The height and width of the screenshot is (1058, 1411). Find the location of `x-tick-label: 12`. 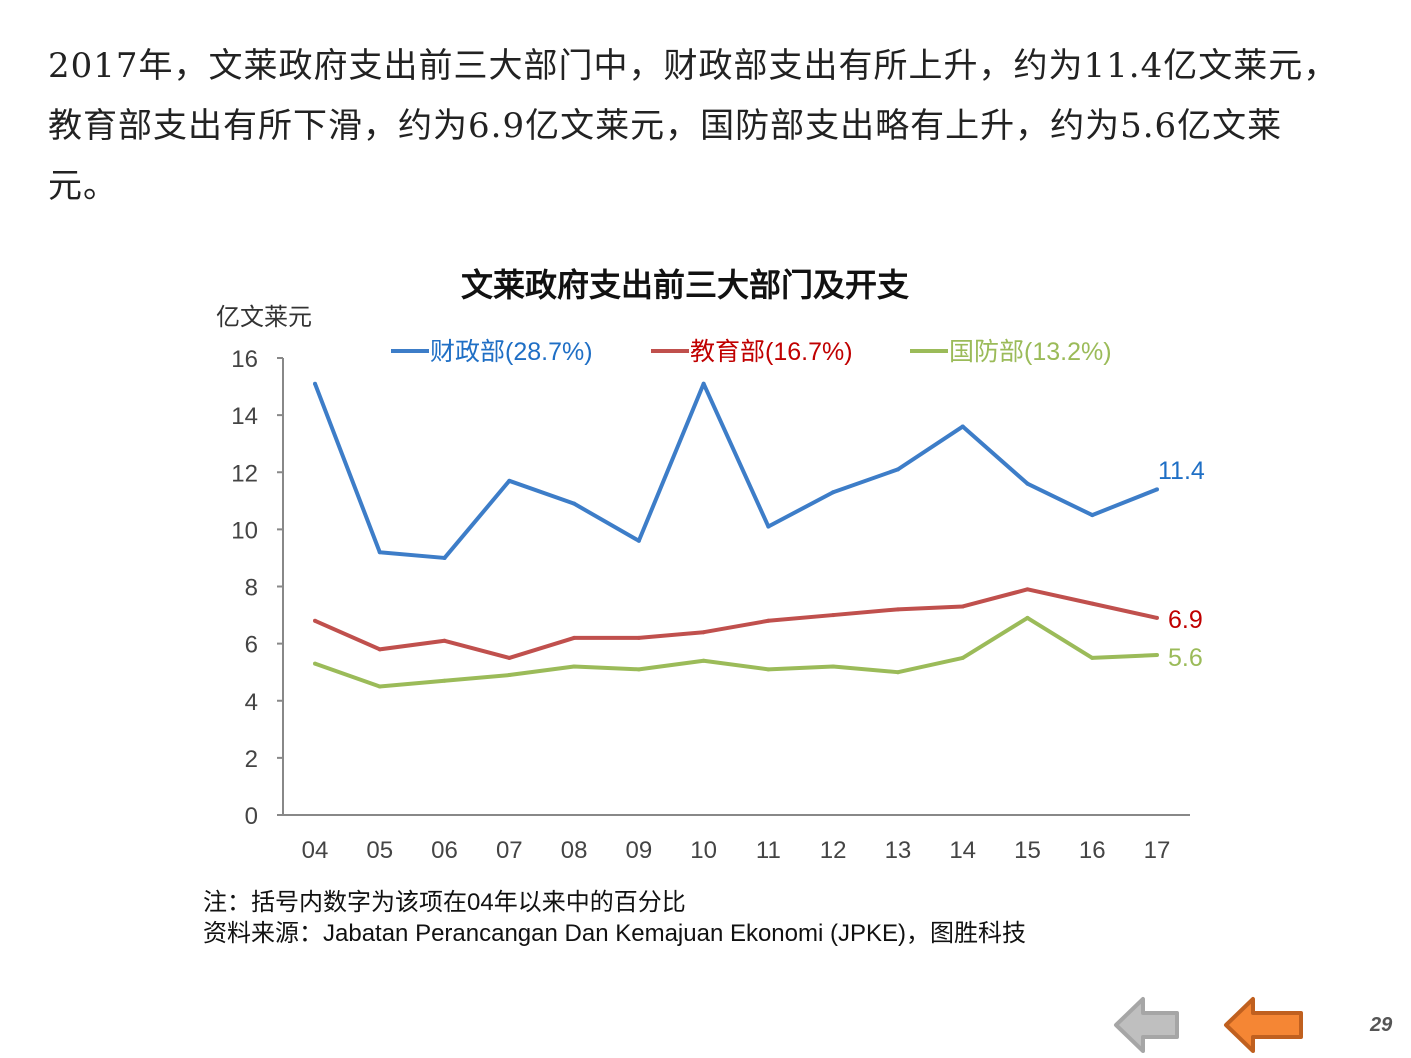

x-tick-label: 12 is located at coordinates (833, 850).